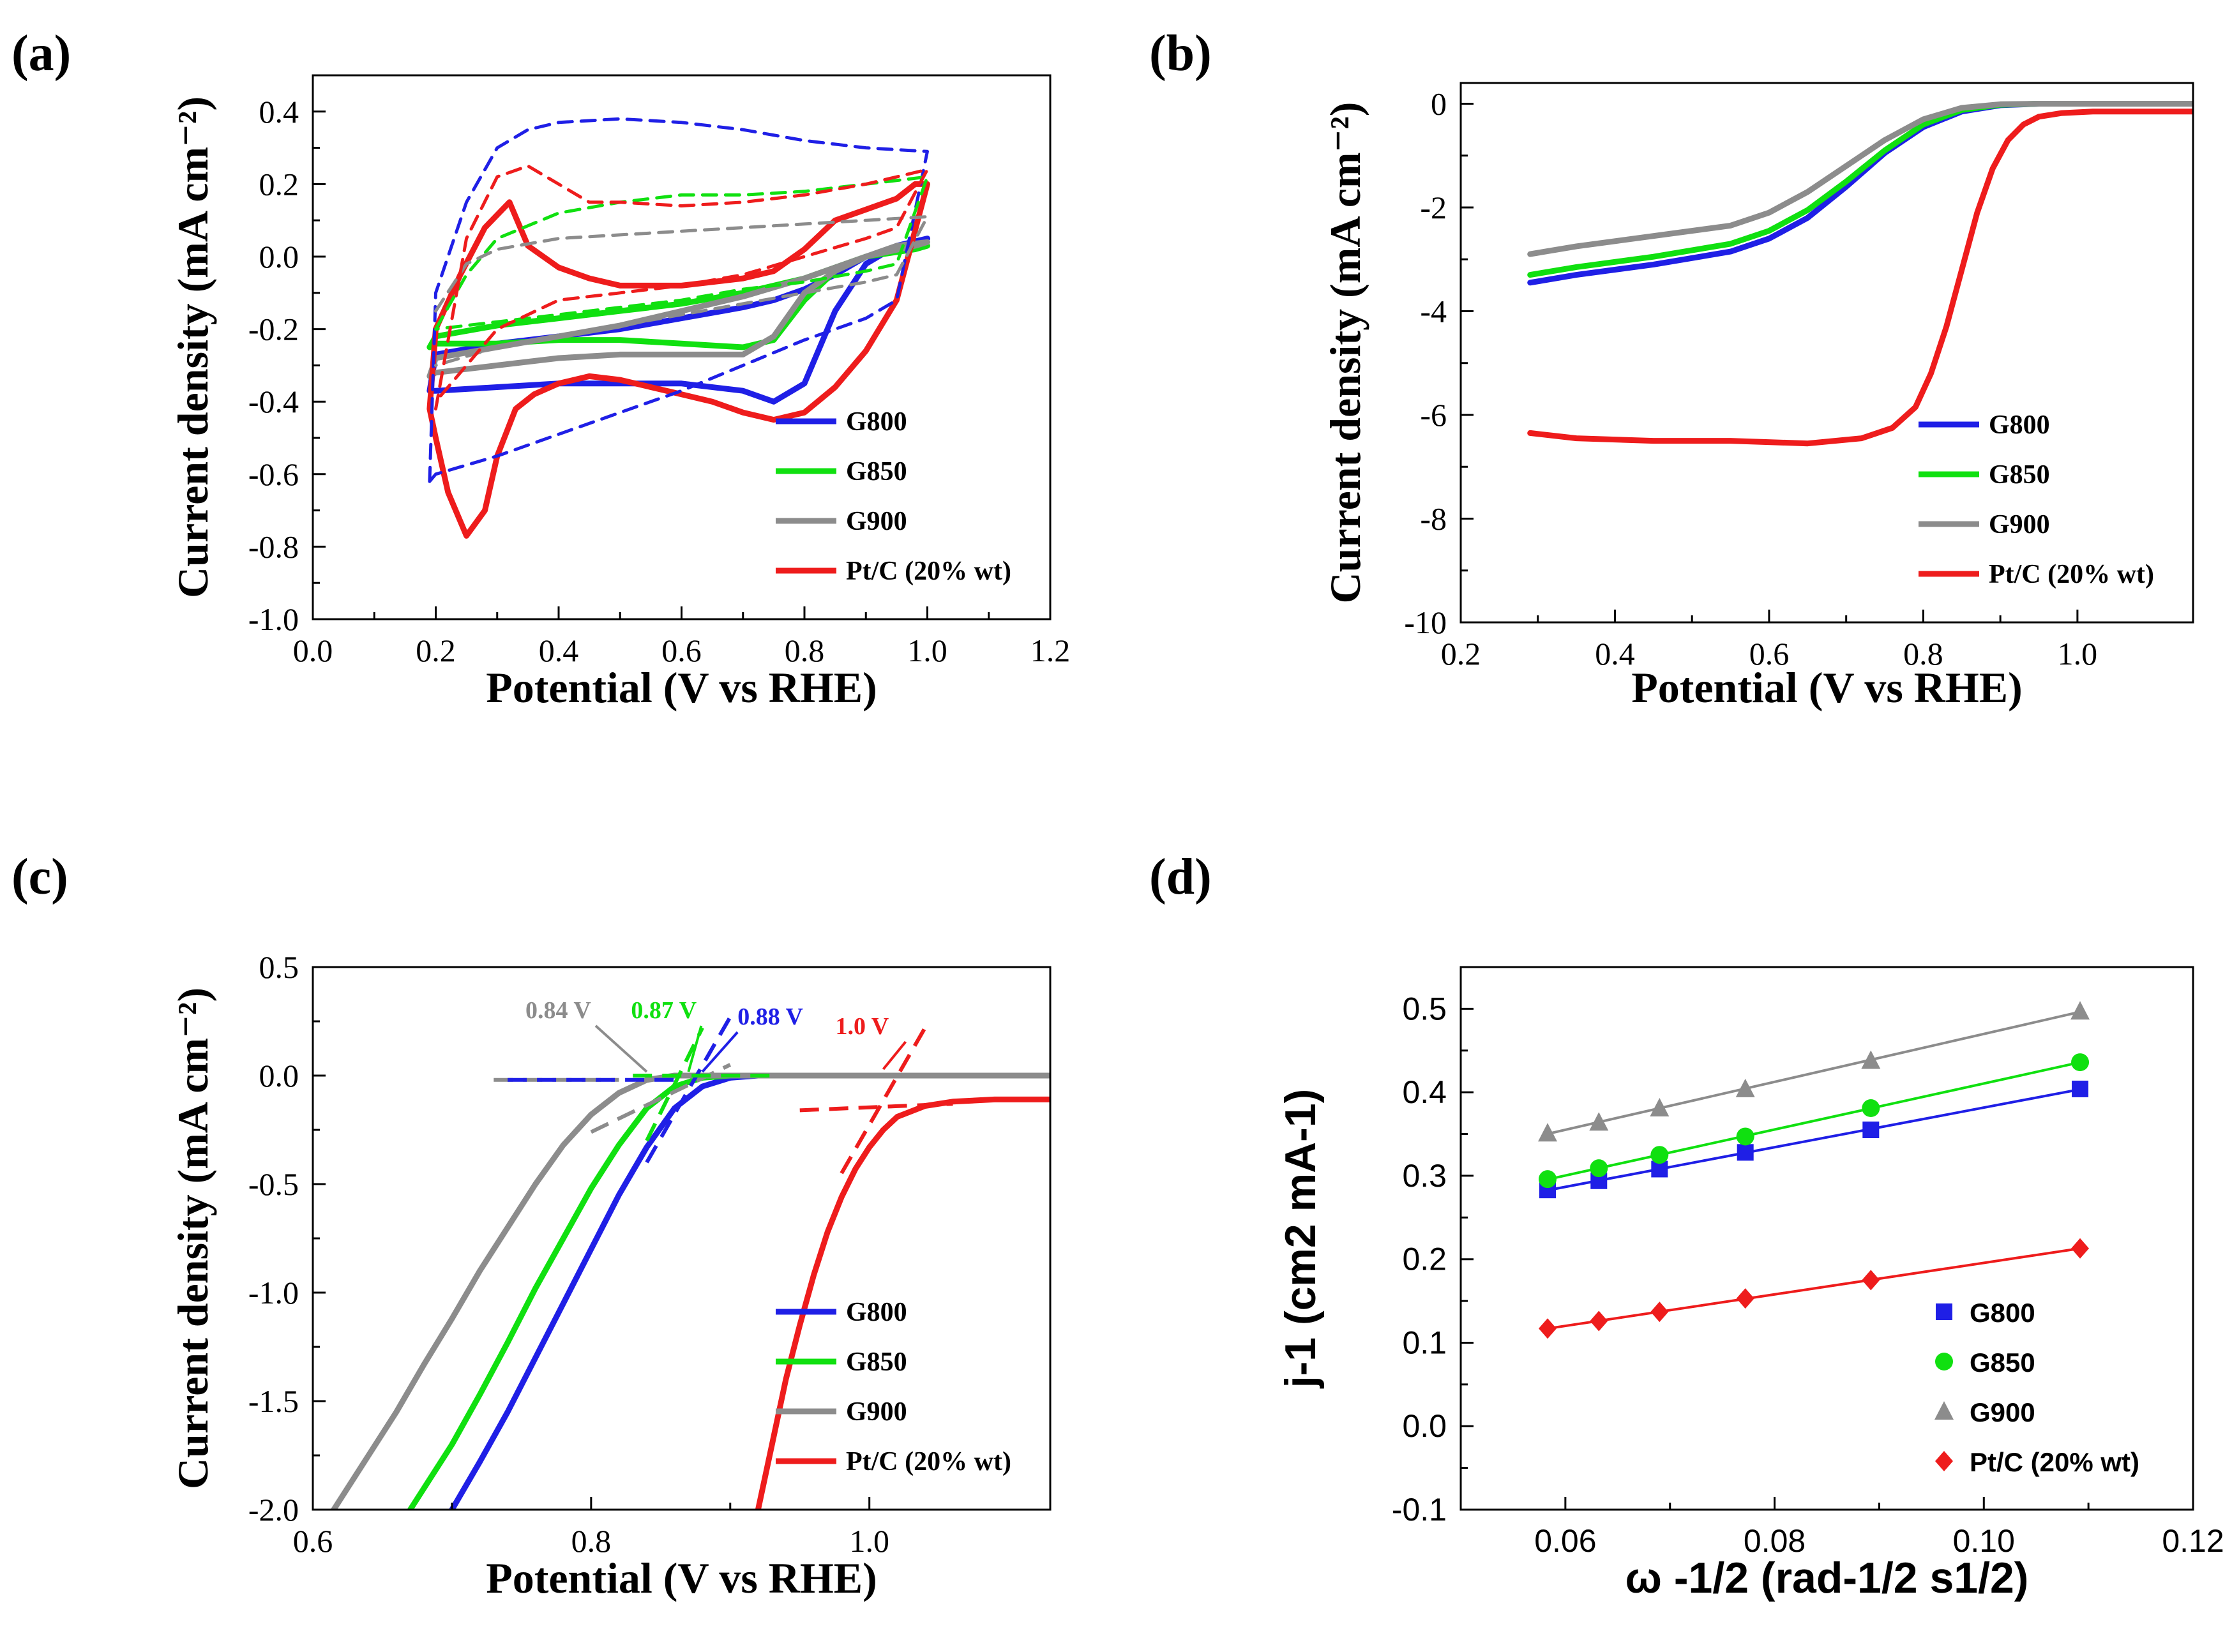 Image resolution: width=2232 pixels, height=1652 pixels. Describe the element at coordinates (1426, 622) in the screenshot. I see `y-tick-label: -10` at that location.